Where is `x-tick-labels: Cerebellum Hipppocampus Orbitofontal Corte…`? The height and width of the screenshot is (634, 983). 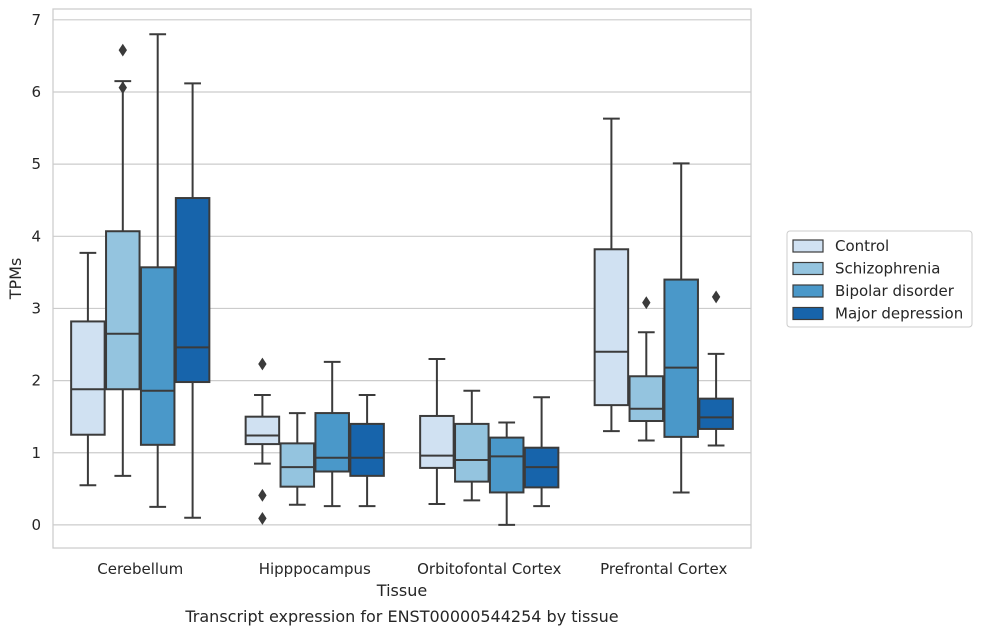 x-tick-labels: Cerebellum Hipppocampus Orbitofontal Corte… is located at coordinates (412, 569).